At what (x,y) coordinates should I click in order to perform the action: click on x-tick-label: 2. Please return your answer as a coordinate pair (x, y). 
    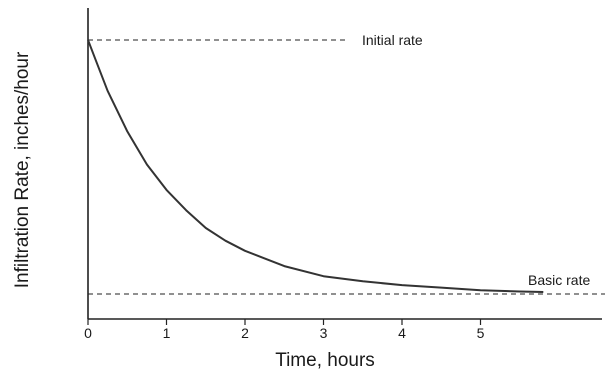
    Looking at the image, I should click on (245, 333).